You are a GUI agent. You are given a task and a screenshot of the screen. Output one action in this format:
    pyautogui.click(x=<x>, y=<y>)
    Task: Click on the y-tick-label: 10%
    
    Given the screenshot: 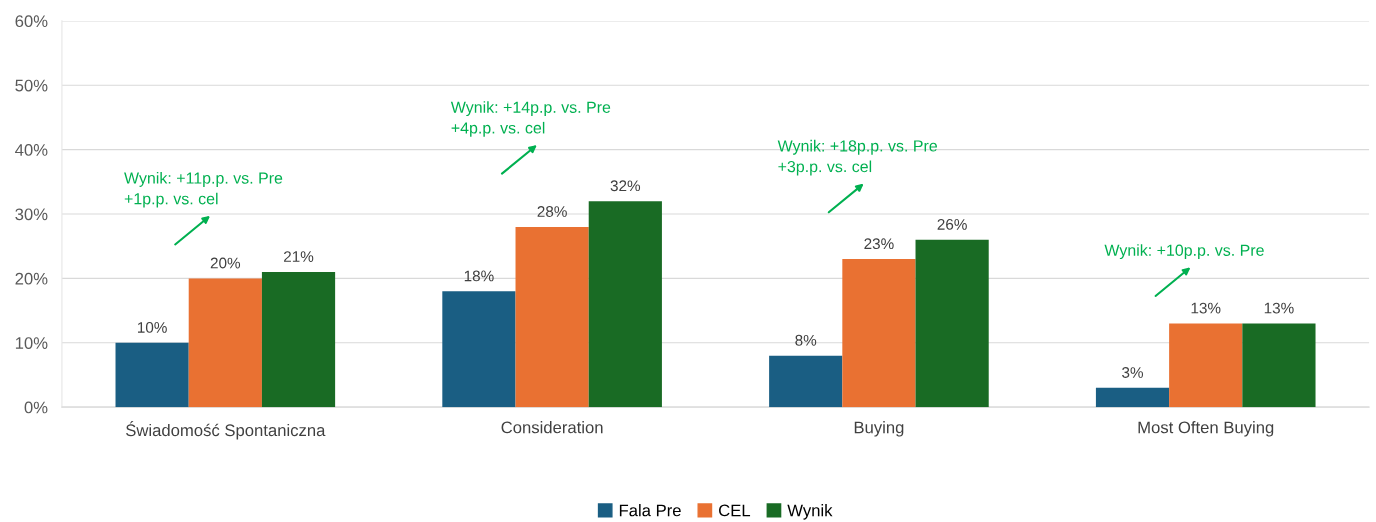 What is the action you would take?
    pyautogui.click(x=31, y=343)
    